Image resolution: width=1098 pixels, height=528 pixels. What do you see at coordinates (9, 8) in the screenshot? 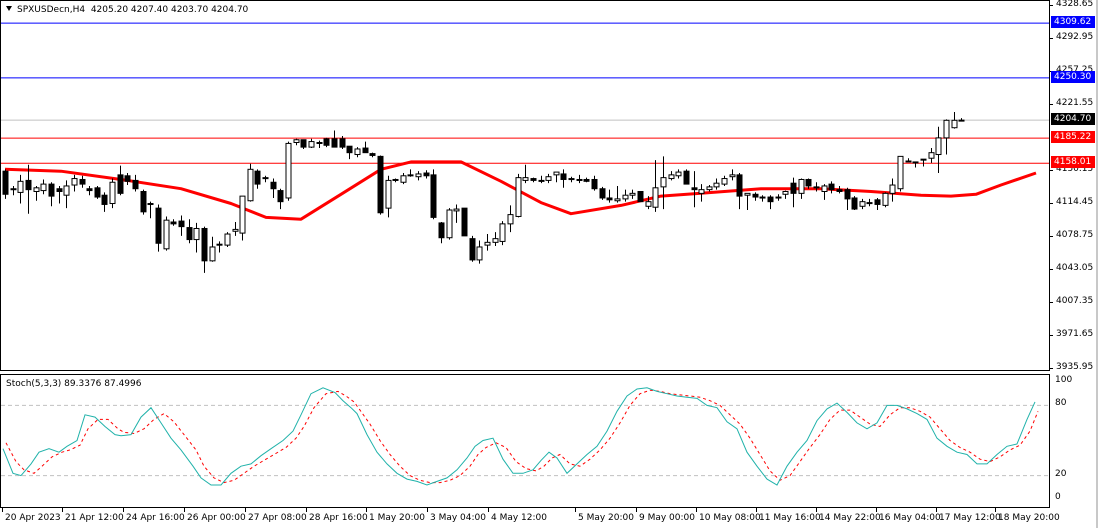
I see `triangle-down-icon` at bounding box center [9, 8].